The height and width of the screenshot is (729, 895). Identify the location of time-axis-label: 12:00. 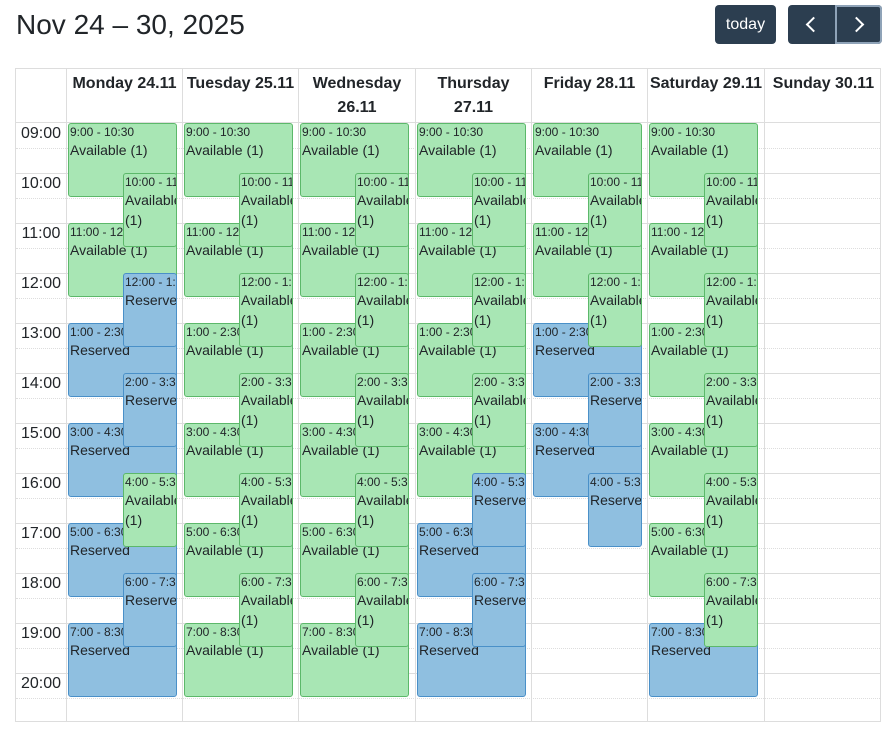
(41, 283).